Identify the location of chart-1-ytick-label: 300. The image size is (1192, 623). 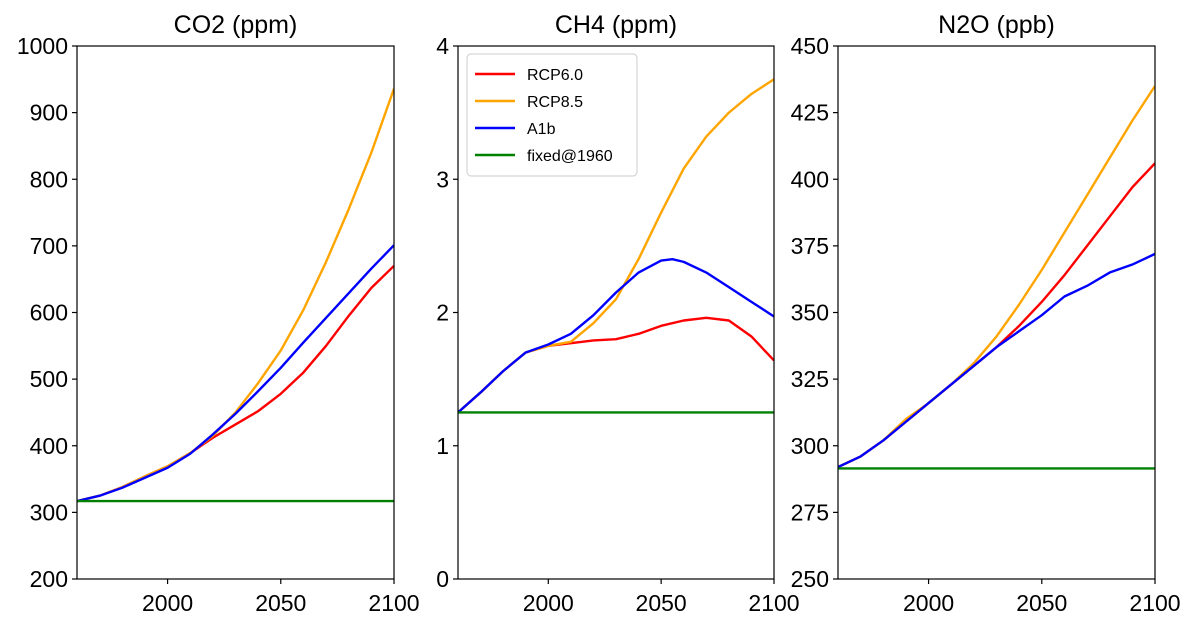
(49, 512).